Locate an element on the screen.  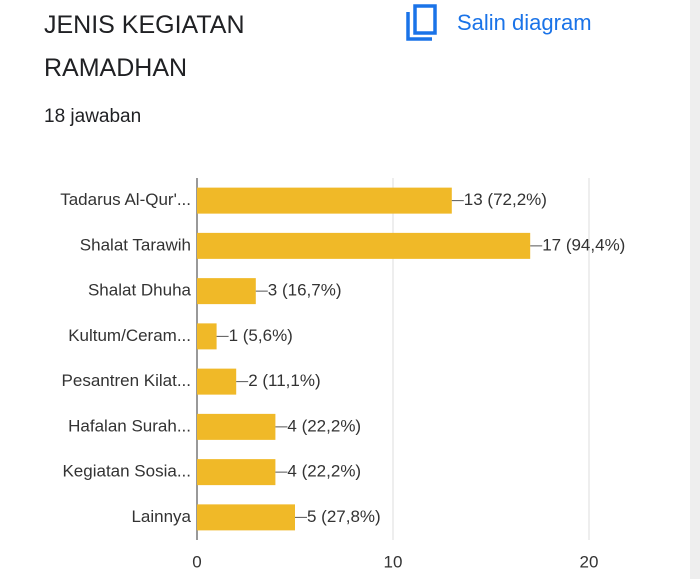
y-tick-label: Shalat Tarawih is located at coordinates (135, 244).